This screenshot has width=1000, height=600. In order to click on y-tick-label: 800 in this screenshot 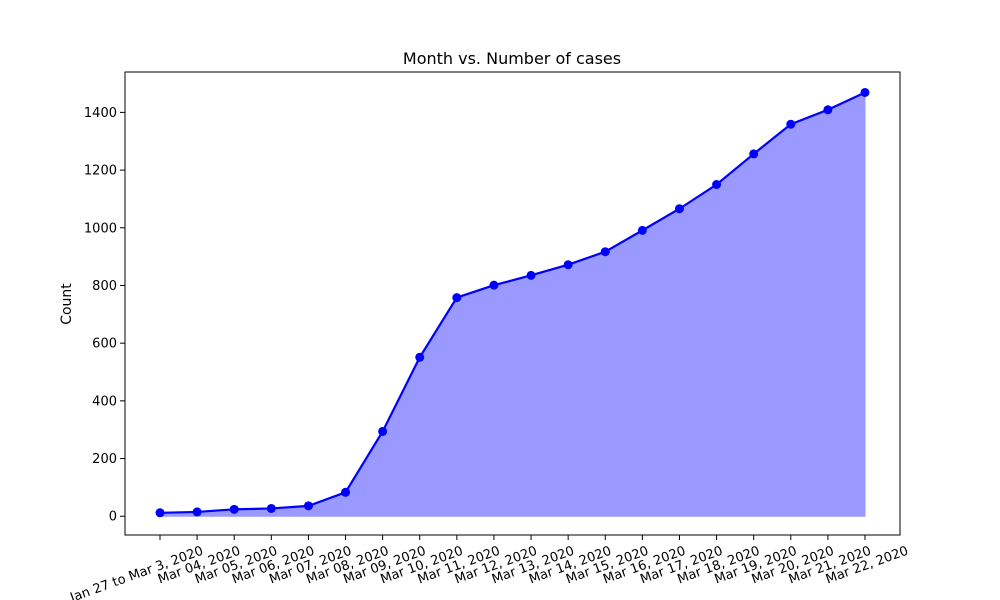, I will do `click(104, 286)`.